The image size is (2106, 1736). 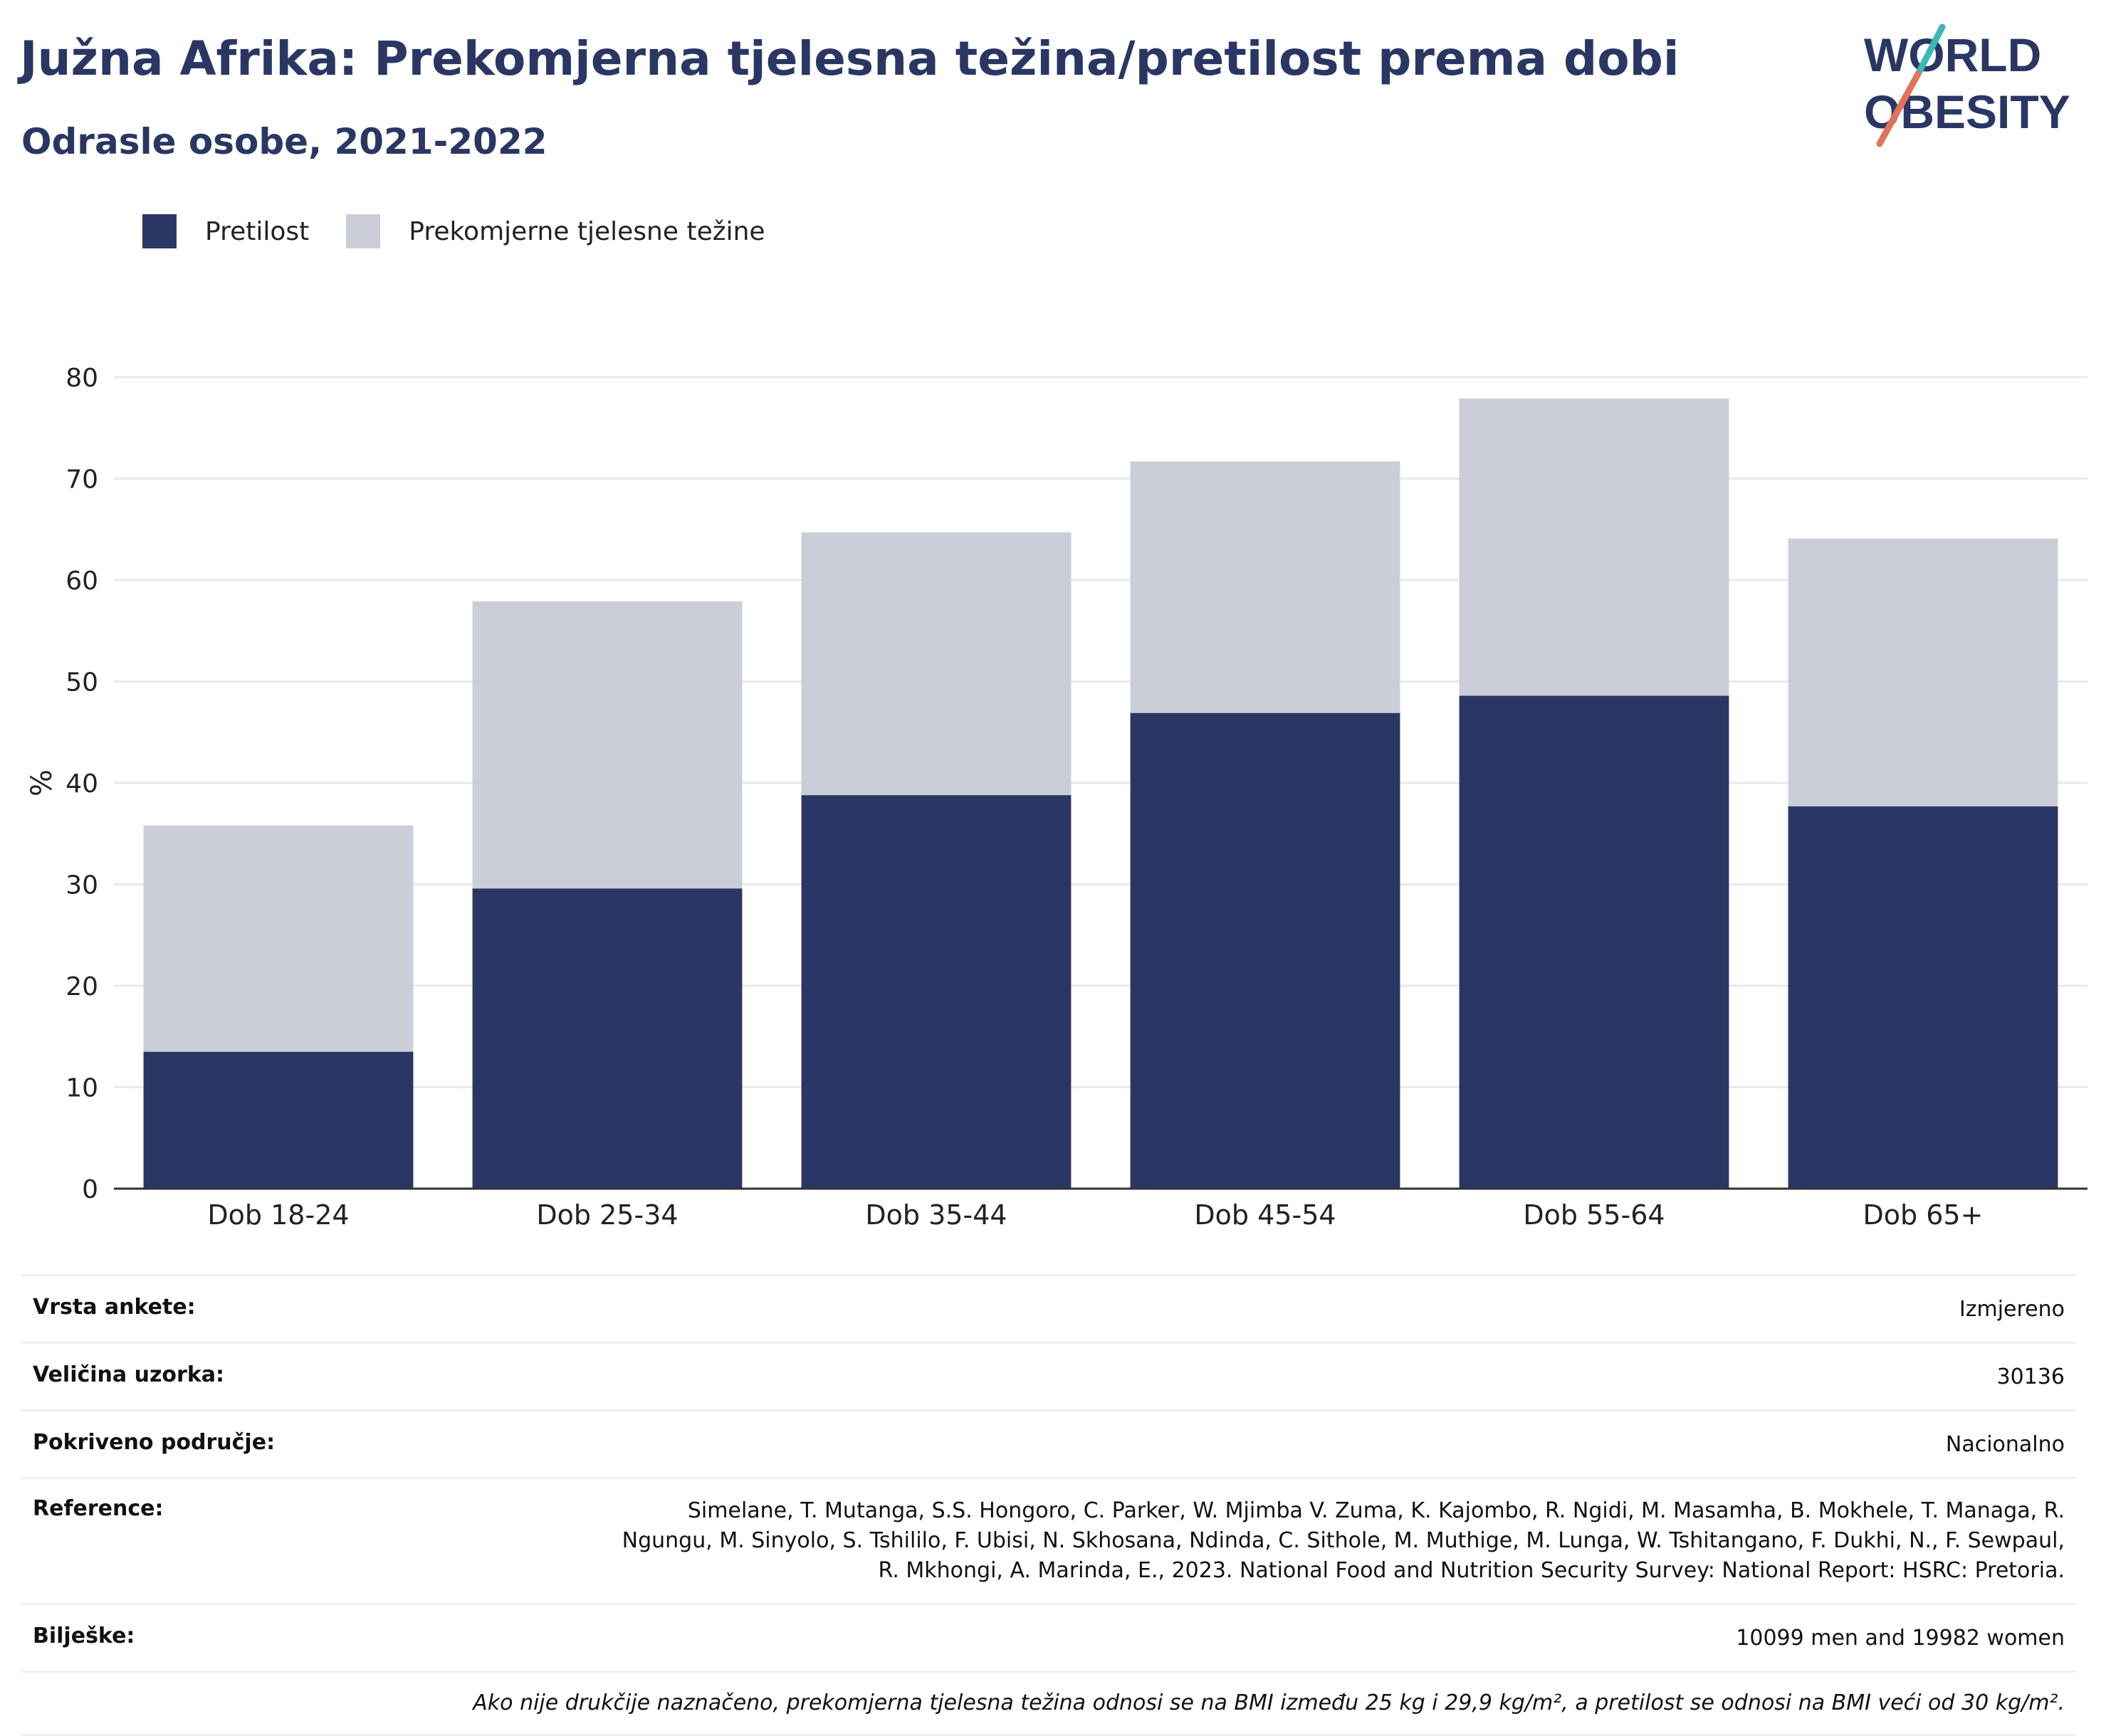 I want to click on survey-type-value: Izmjereno, so click(x=2012, y=1309).